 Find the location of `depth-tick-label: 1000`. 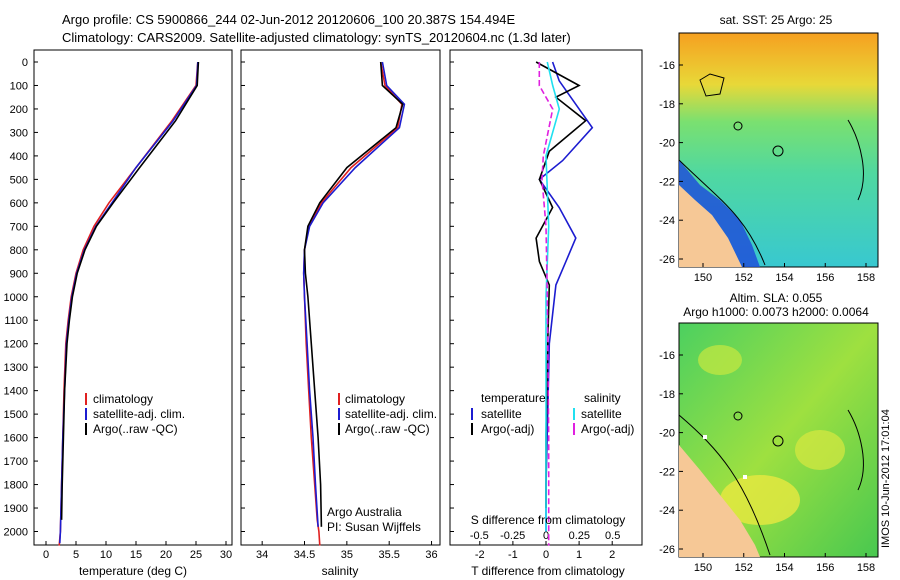

depth-tick-label: 1000 is located at coordinates (16, 298).